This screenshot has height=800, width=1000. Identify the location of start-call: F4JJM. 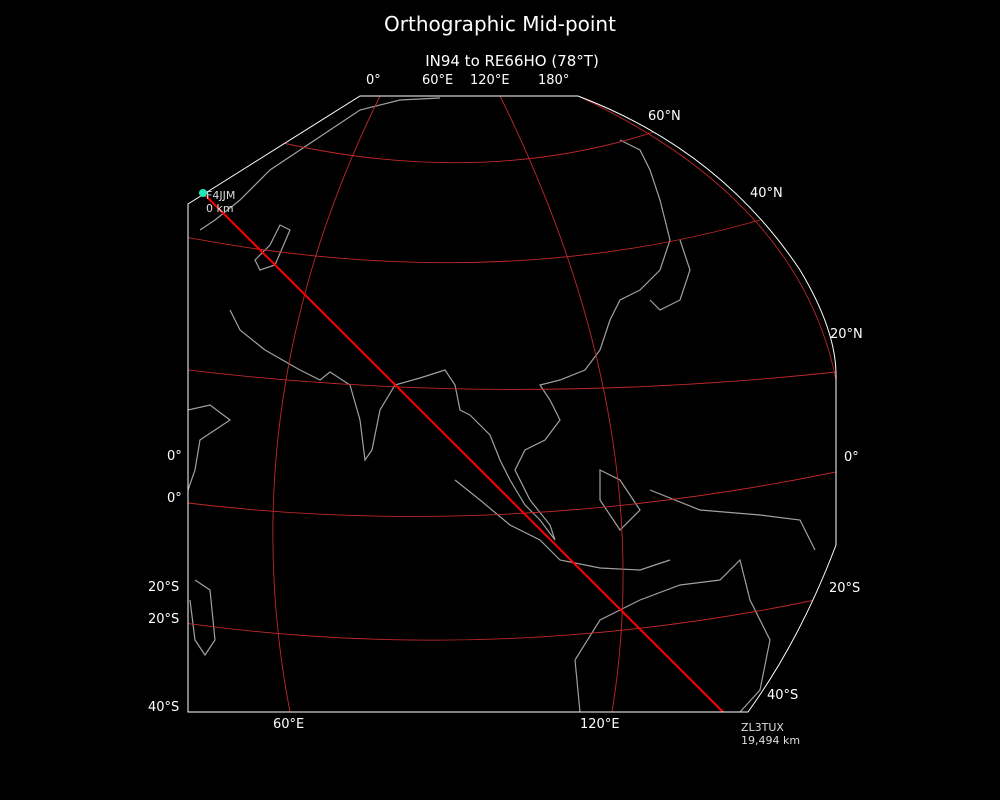
(221, 195).